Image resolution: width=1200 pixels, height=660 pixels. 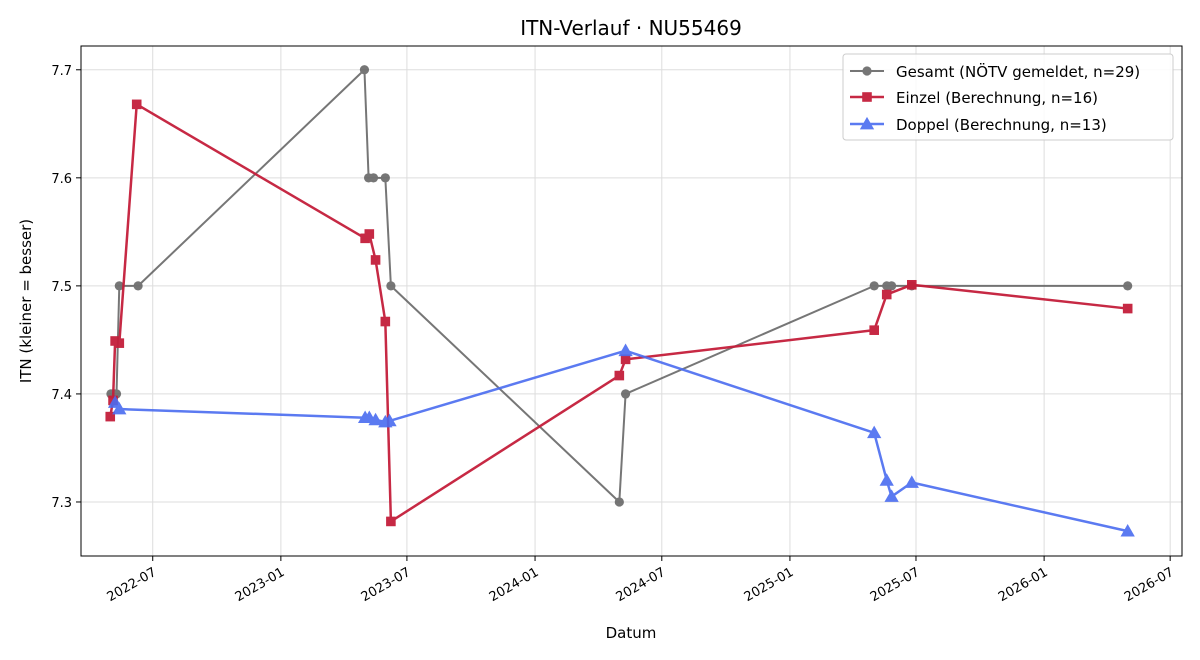 I want to click on legend-entry-einzel: Einzel (Berechnung, n=16), so click(x=997, y=98).